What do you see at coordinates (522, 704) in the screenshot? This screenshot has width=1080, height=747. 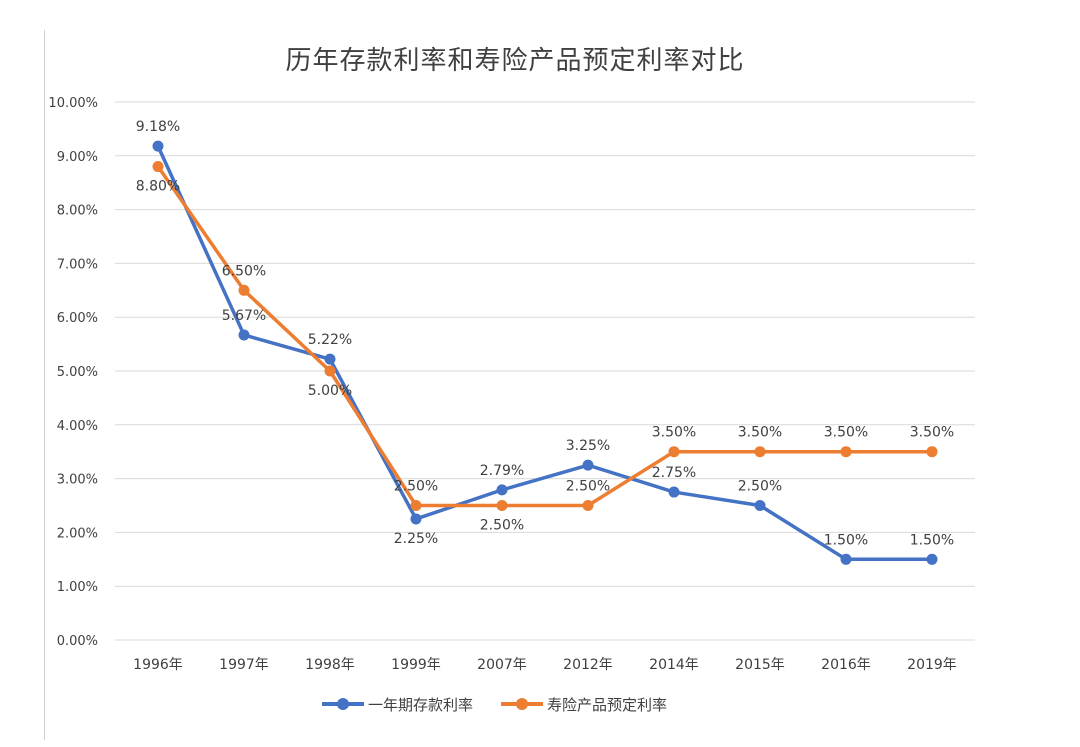 I see `legend-marker-insurance-rate` at bounding box center [522, 704].